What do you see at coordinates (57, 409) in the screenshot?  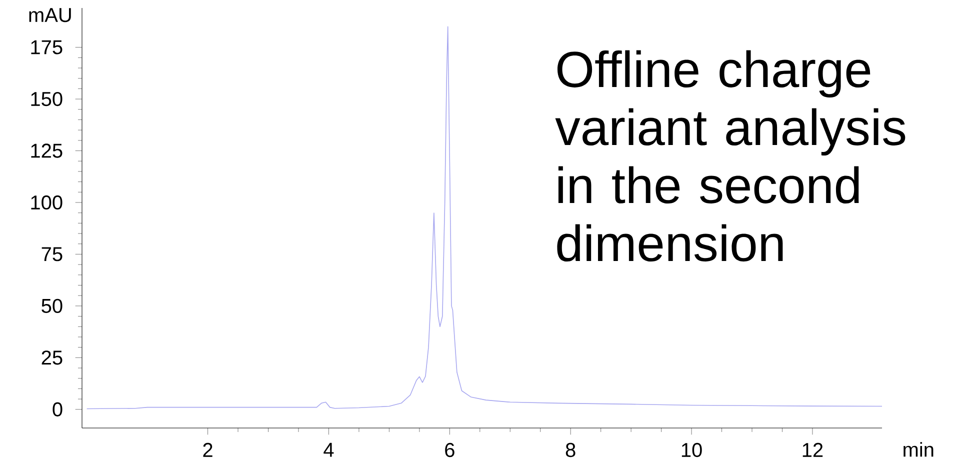 I see `y-tick-label: 0` at bounding box center [57, 409].